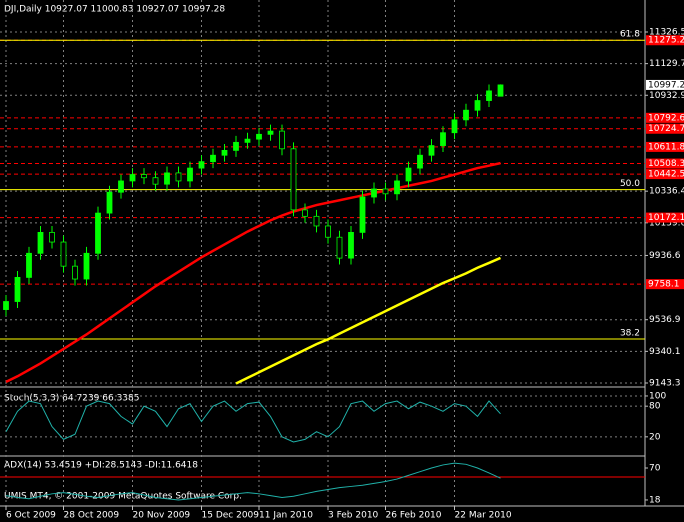 The width and height of the screenshot is (684, 522). Describe the element at coordinates (353, 516) in the screenshot. I see `x-tick-label: 3 Feb 2010` at that location.